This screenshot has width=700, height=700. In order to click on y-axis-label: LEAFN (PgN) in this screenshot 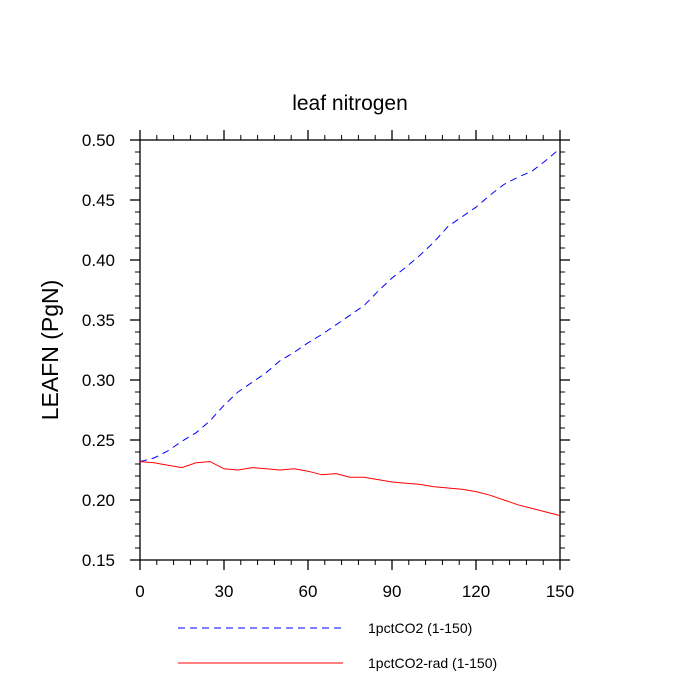, I will do `click(50, 350)`.